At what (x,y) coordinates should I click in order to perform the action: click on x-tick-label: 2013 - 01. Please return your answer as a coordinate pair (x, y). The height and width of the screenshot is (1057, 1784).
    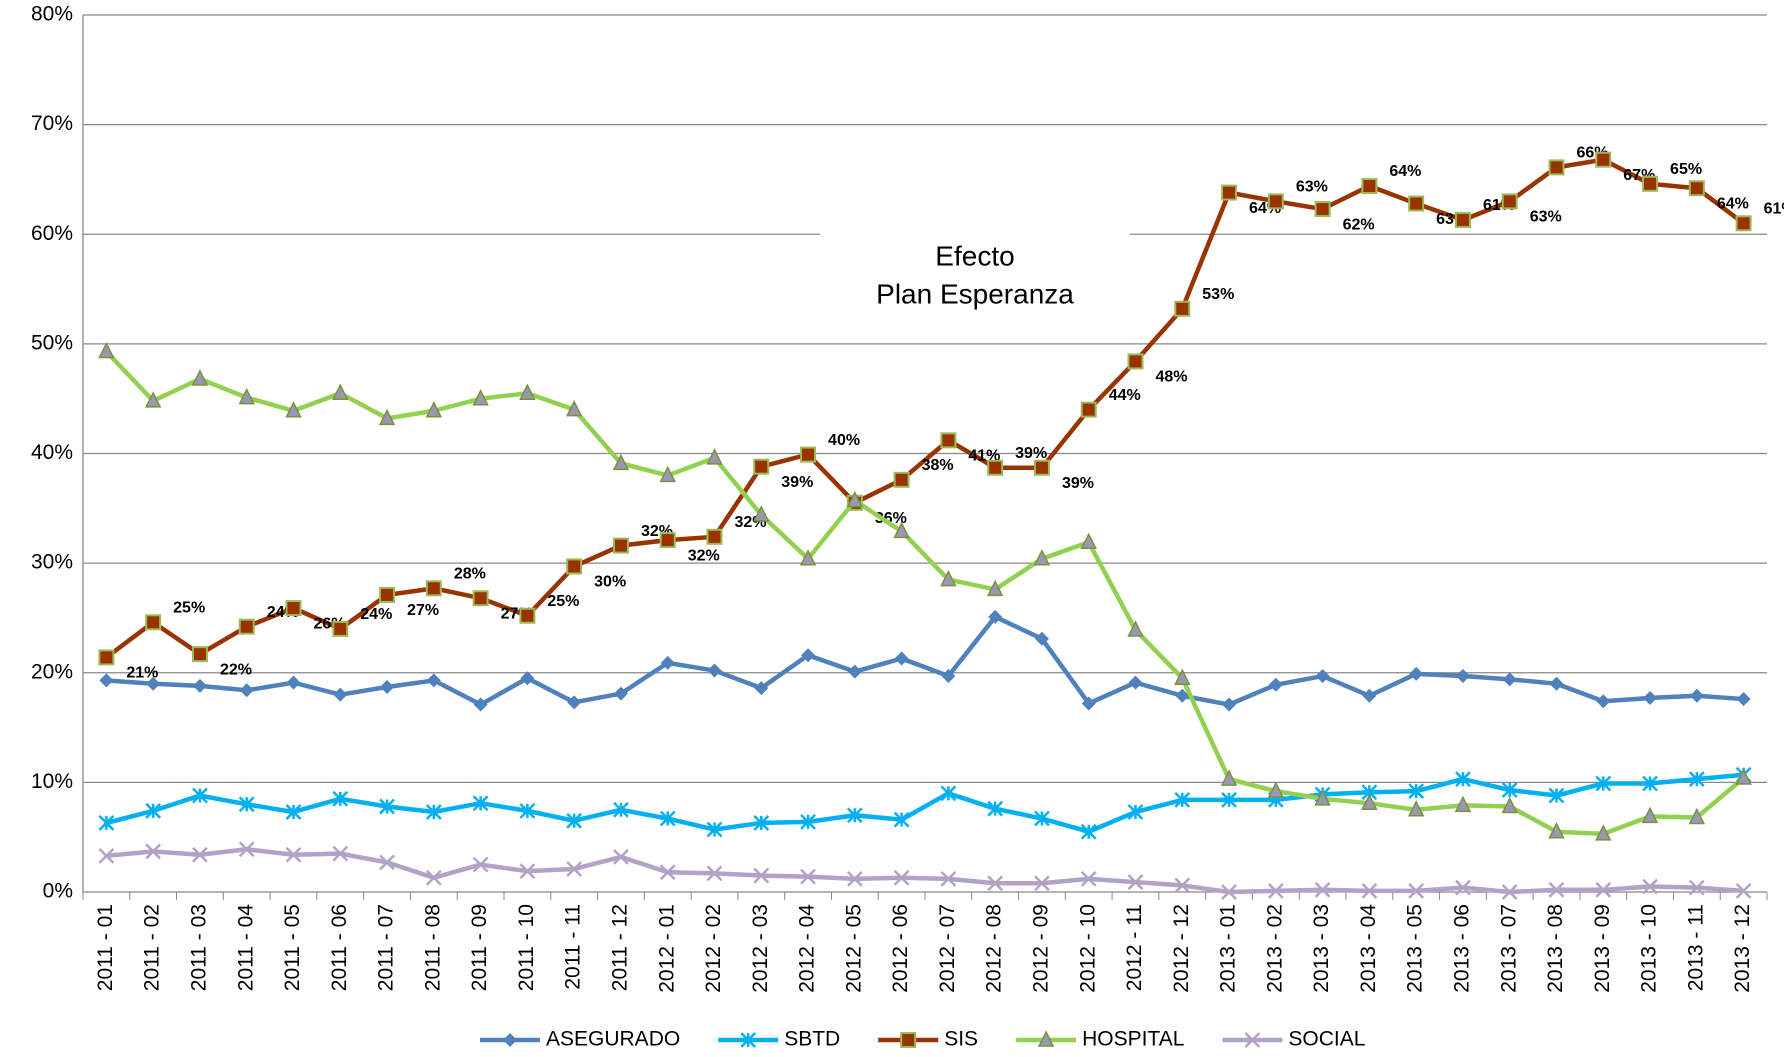
    Looking at the image, I should click on (1228, 948).